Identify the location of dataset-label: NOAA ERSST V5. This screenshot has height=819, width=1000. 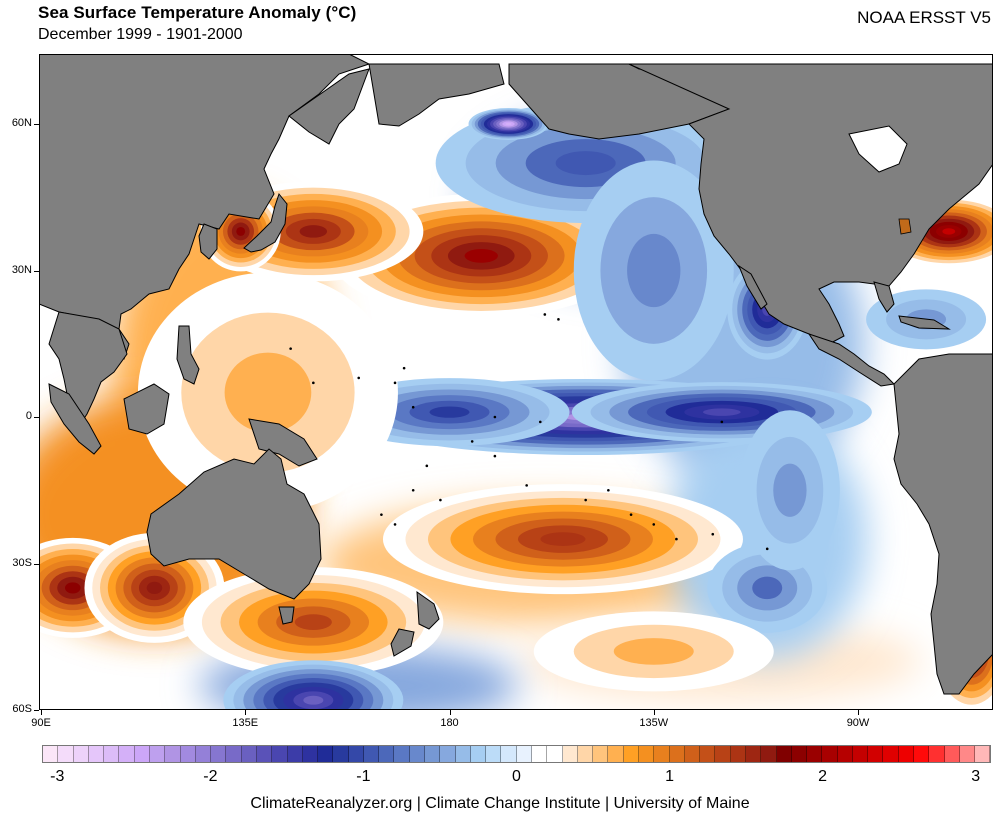
(924, 17).